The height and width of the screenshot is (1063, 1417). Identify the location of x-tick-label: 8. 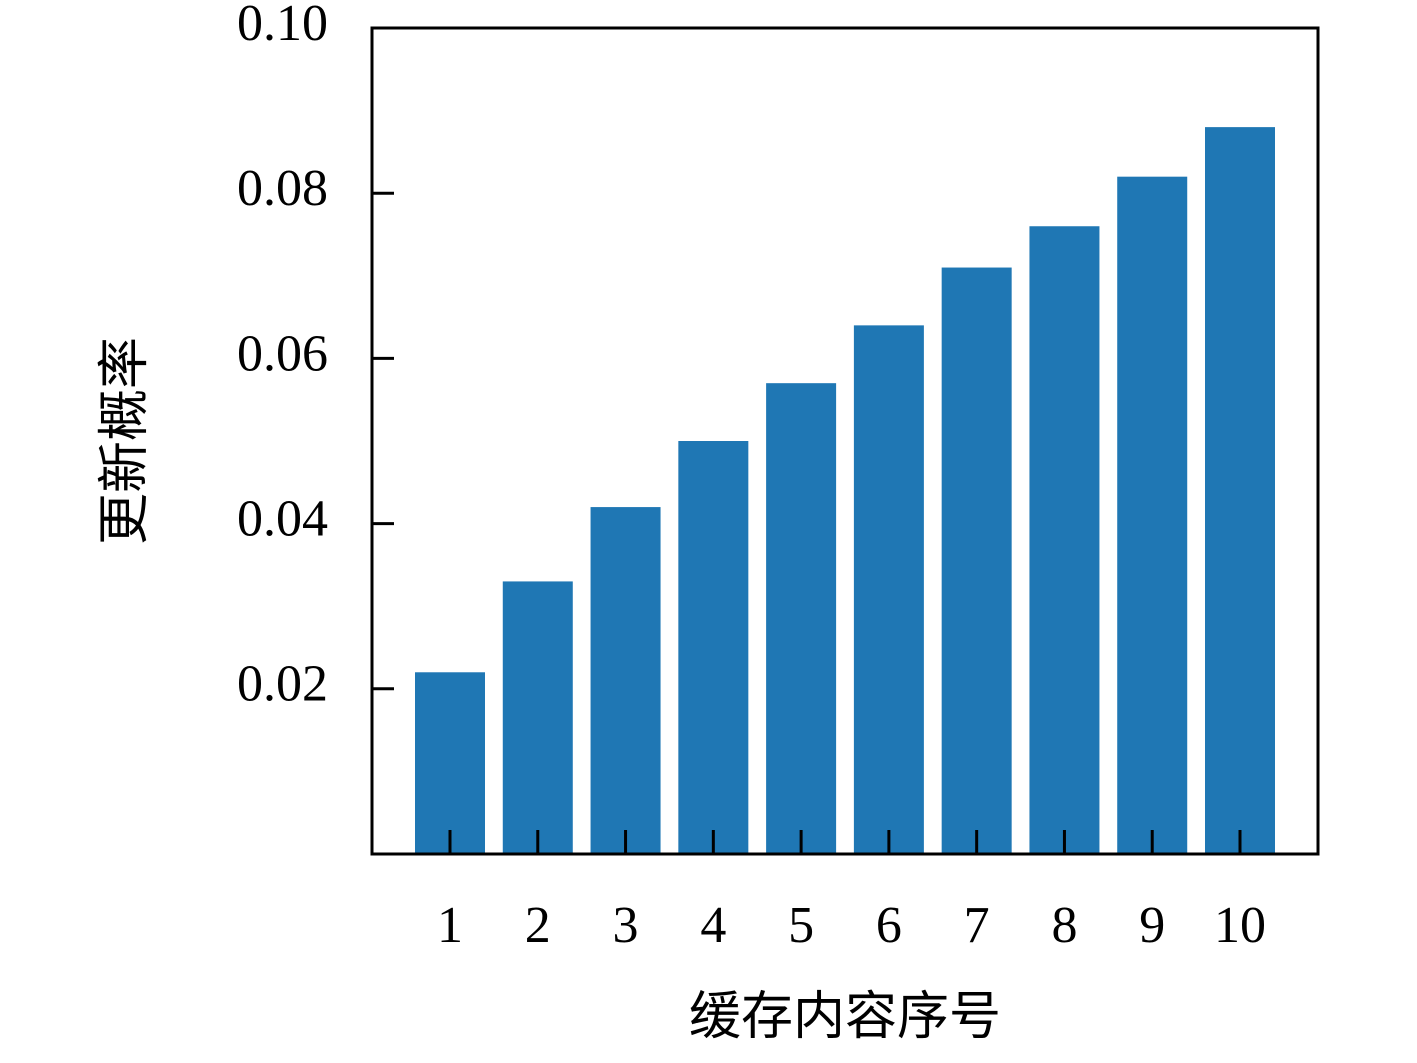
(1064, 925).